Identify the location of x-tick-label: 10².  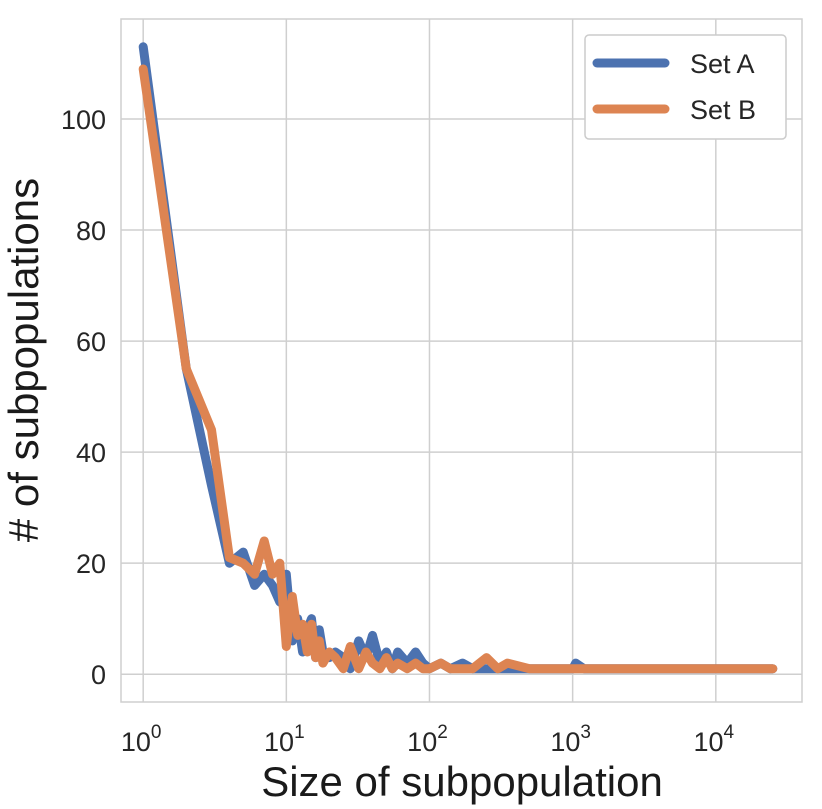
(427, 739).